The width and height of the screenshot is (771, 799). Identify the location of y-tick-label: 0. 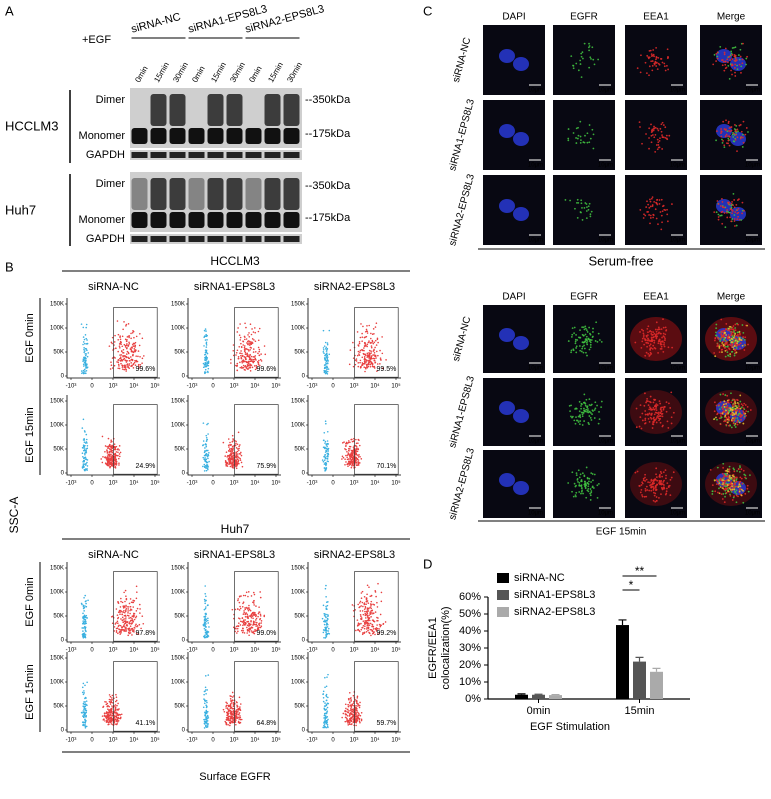
(184, 474).